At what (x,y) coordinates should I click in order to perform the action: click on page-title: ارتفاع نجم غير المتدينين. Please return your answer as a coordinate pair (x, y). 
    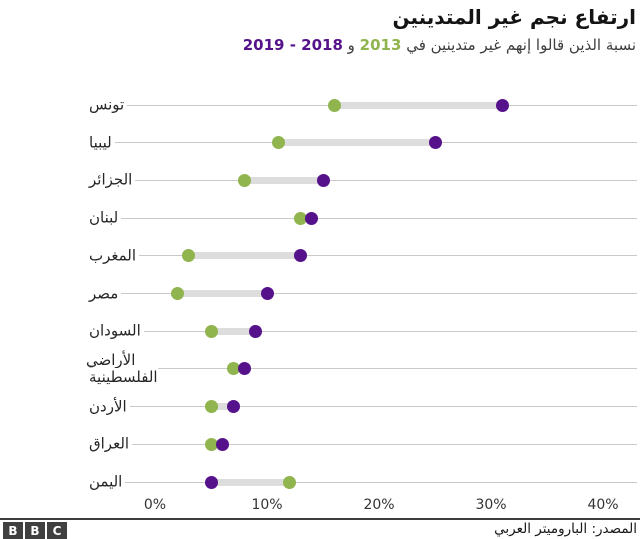
    Looking at the image, I should click on (514, 17).